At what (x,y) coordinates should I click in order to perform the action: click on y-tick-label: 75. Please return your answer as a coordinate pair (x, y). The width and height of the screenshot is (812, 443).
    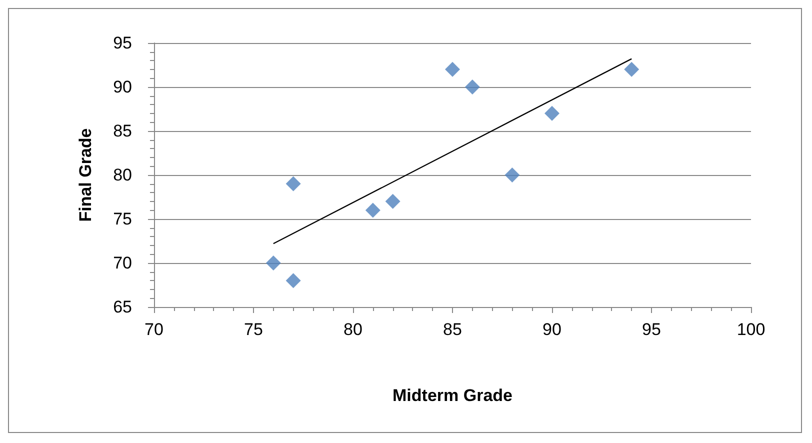
    Looking at the image, I should click on (122, 219).